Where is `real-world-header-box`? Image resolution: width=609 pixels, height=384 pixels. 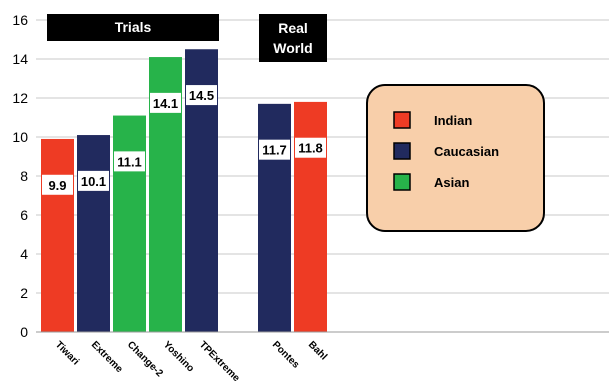 real-world-header-box is located at coordinates (293, 38).